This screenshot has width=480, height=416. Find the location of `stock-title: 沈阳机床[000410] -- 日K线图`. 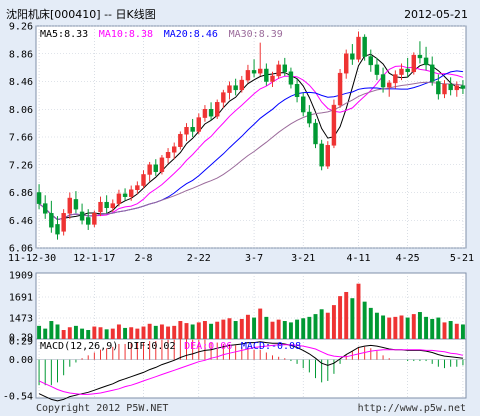

stock-title: 沈阳机床[000410] -- 日K线图 is located at coordinates (81, 14).